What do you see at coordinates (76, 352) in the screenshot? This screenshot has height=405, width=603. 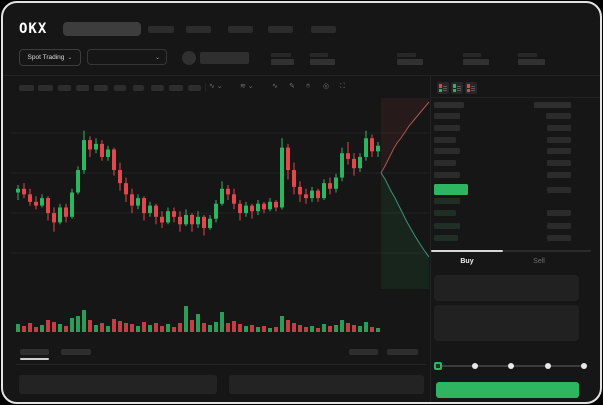 I see `bottom-tab-history` at bounding box center [76, 352].